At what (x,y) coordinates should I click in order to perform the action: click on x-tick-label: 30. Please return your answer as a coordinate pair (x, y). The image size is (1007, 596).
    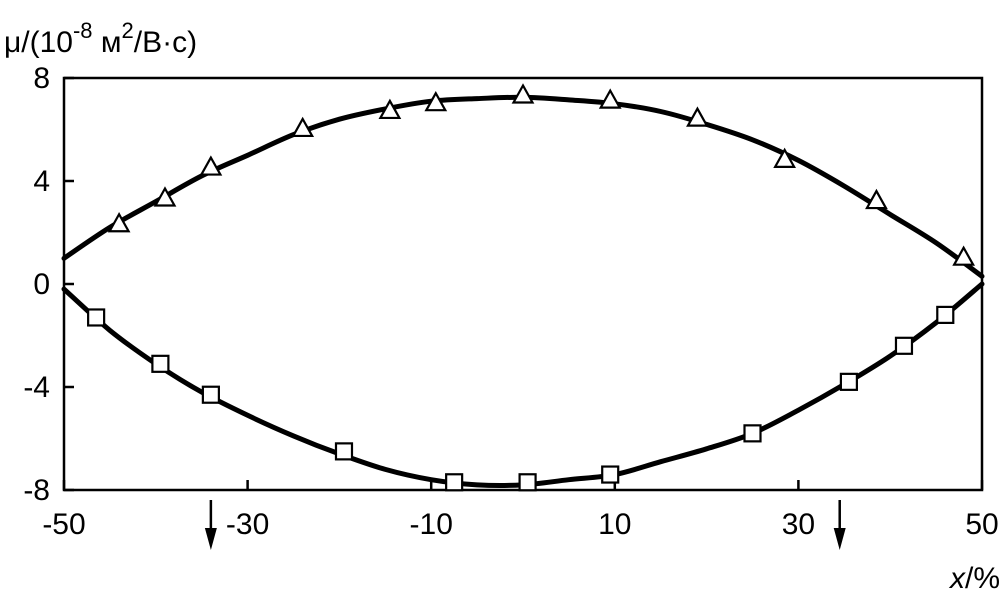
    Looking at the image, I should click on (798, 524).